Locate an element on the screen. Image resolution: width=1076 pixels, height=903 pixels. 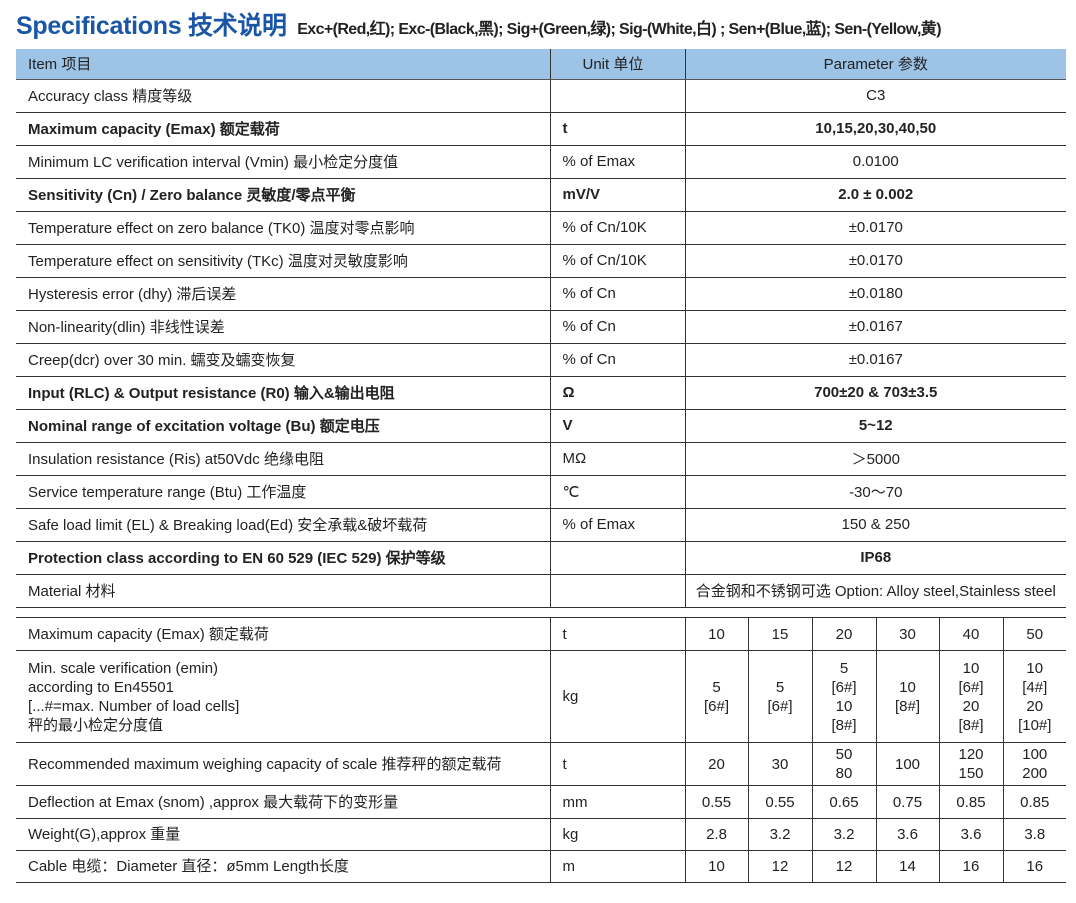
table-row: Weight(G),approx 重量 kg 2.8 3.2 3.2 3.6 3.6 3.8 is located at coordinates (541, 834).